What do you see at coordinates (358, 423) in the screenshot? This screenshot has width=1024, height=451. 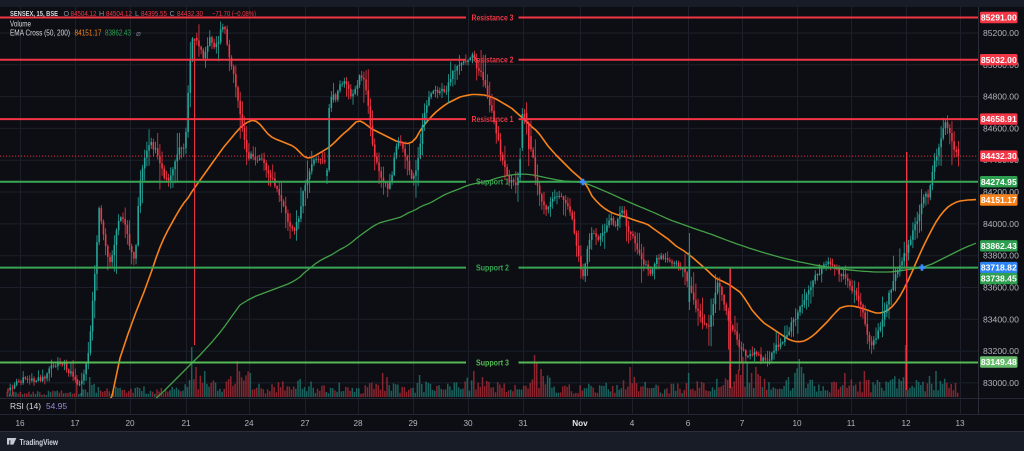 I see `svg-text: 28` at bounding box center [358, 423].